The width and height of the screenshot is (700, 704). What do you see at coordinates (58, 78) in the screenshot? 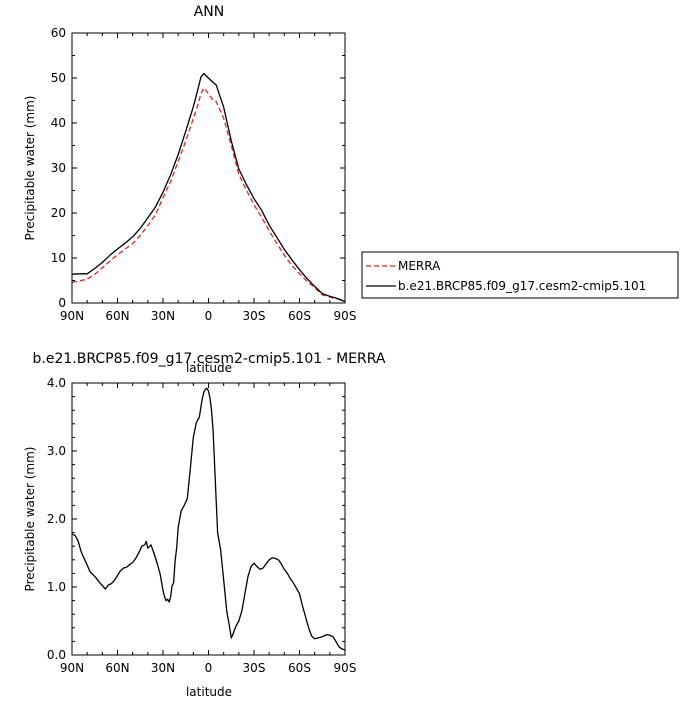
I see `y-tick-label: 50` at bounding box center [58, 78].